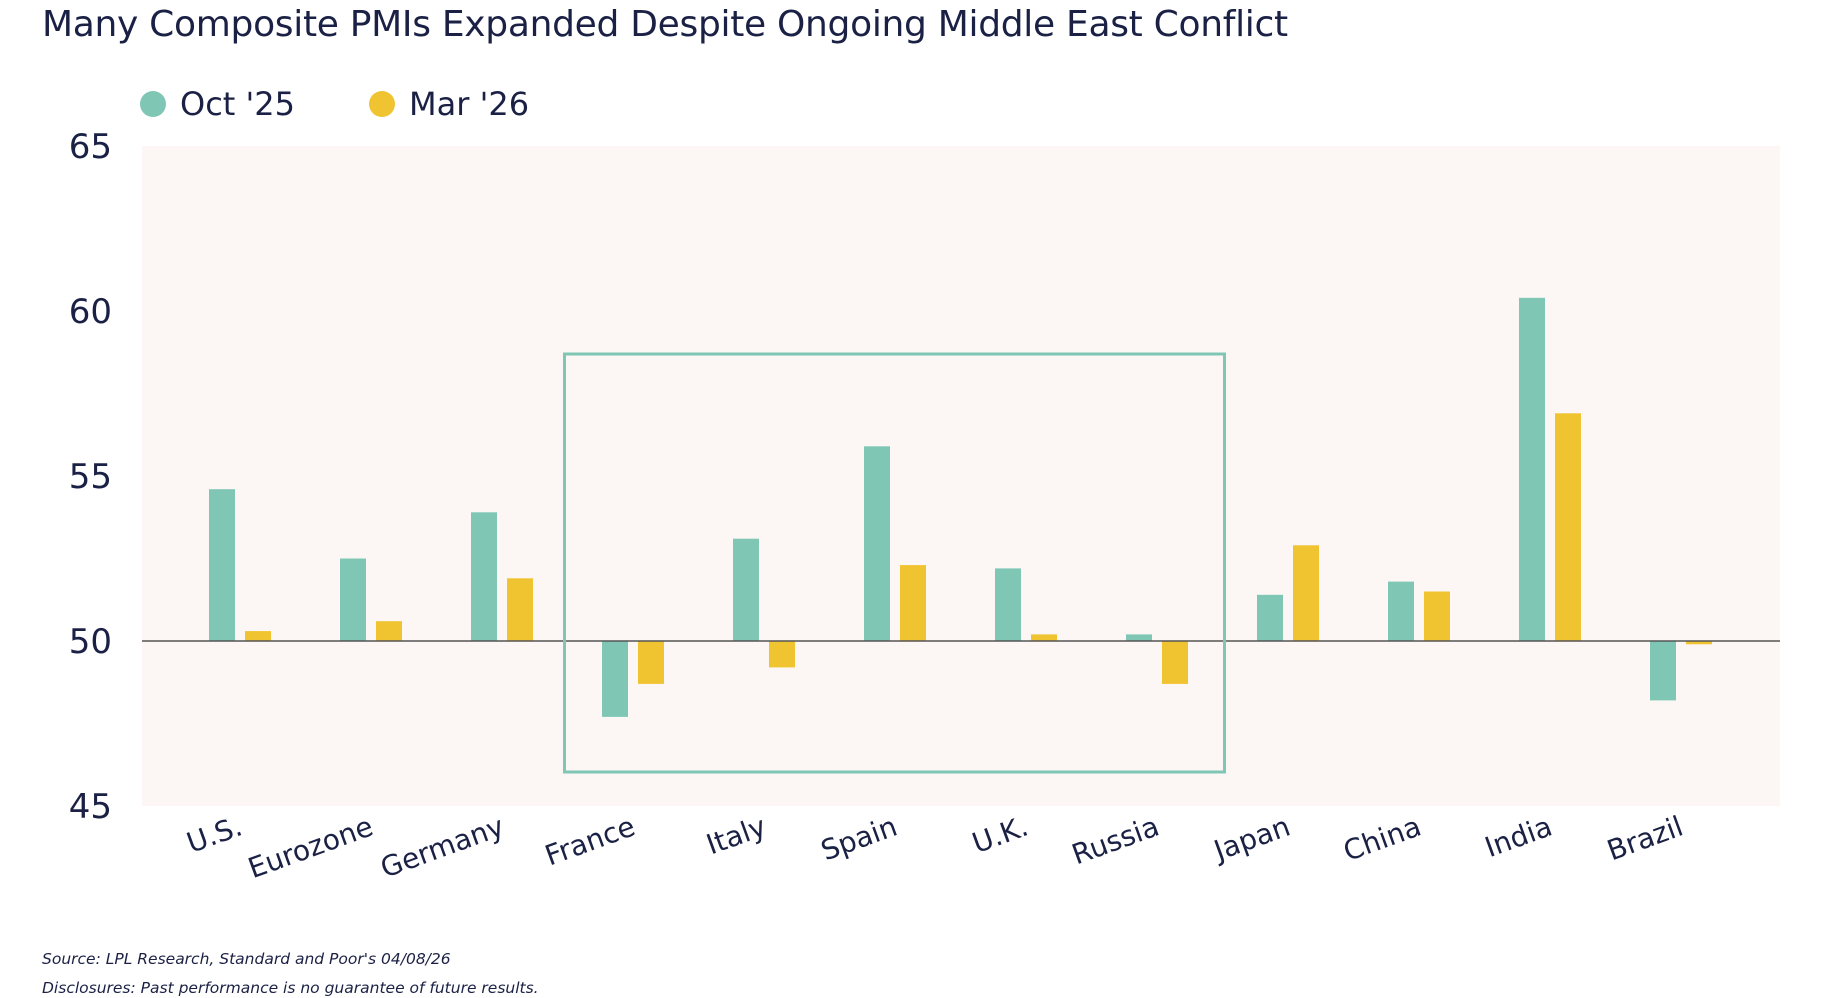  I want to click on bar-italy-mar26, so click(782, 654).